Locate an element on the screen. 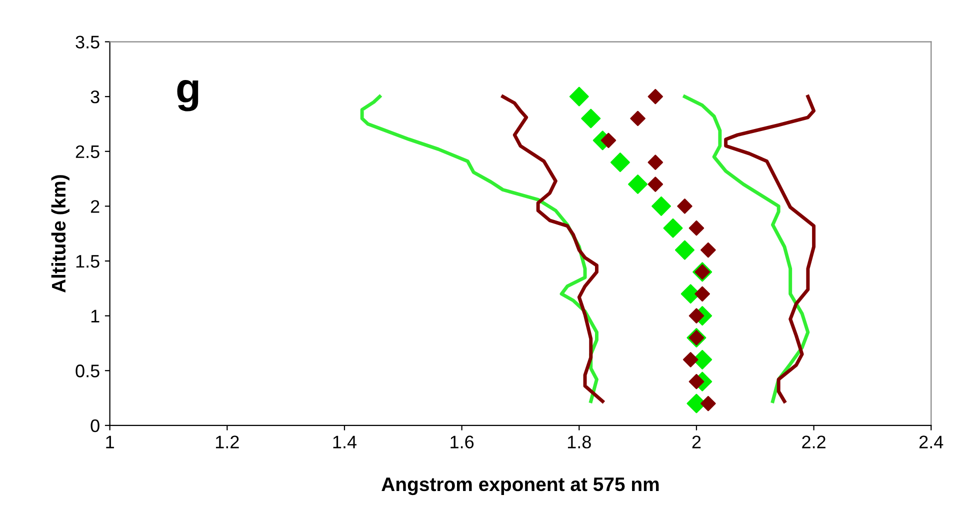 The image size is (955, 522). x-tick-label: 2 is located at coordinates (696, 442).